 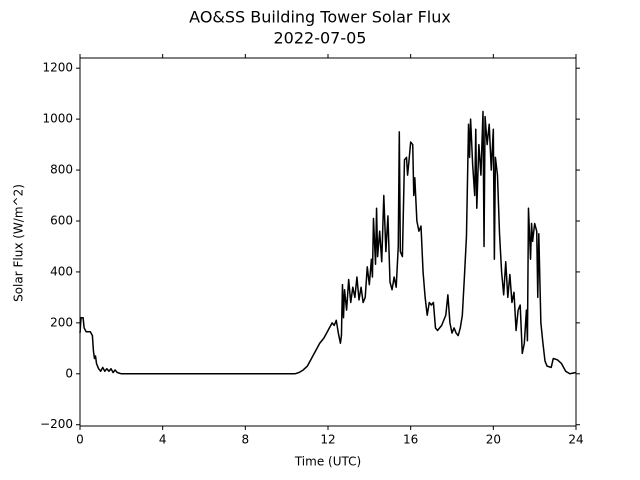 I want to click on x-tick-label: 12, so click(x=327, y=440).